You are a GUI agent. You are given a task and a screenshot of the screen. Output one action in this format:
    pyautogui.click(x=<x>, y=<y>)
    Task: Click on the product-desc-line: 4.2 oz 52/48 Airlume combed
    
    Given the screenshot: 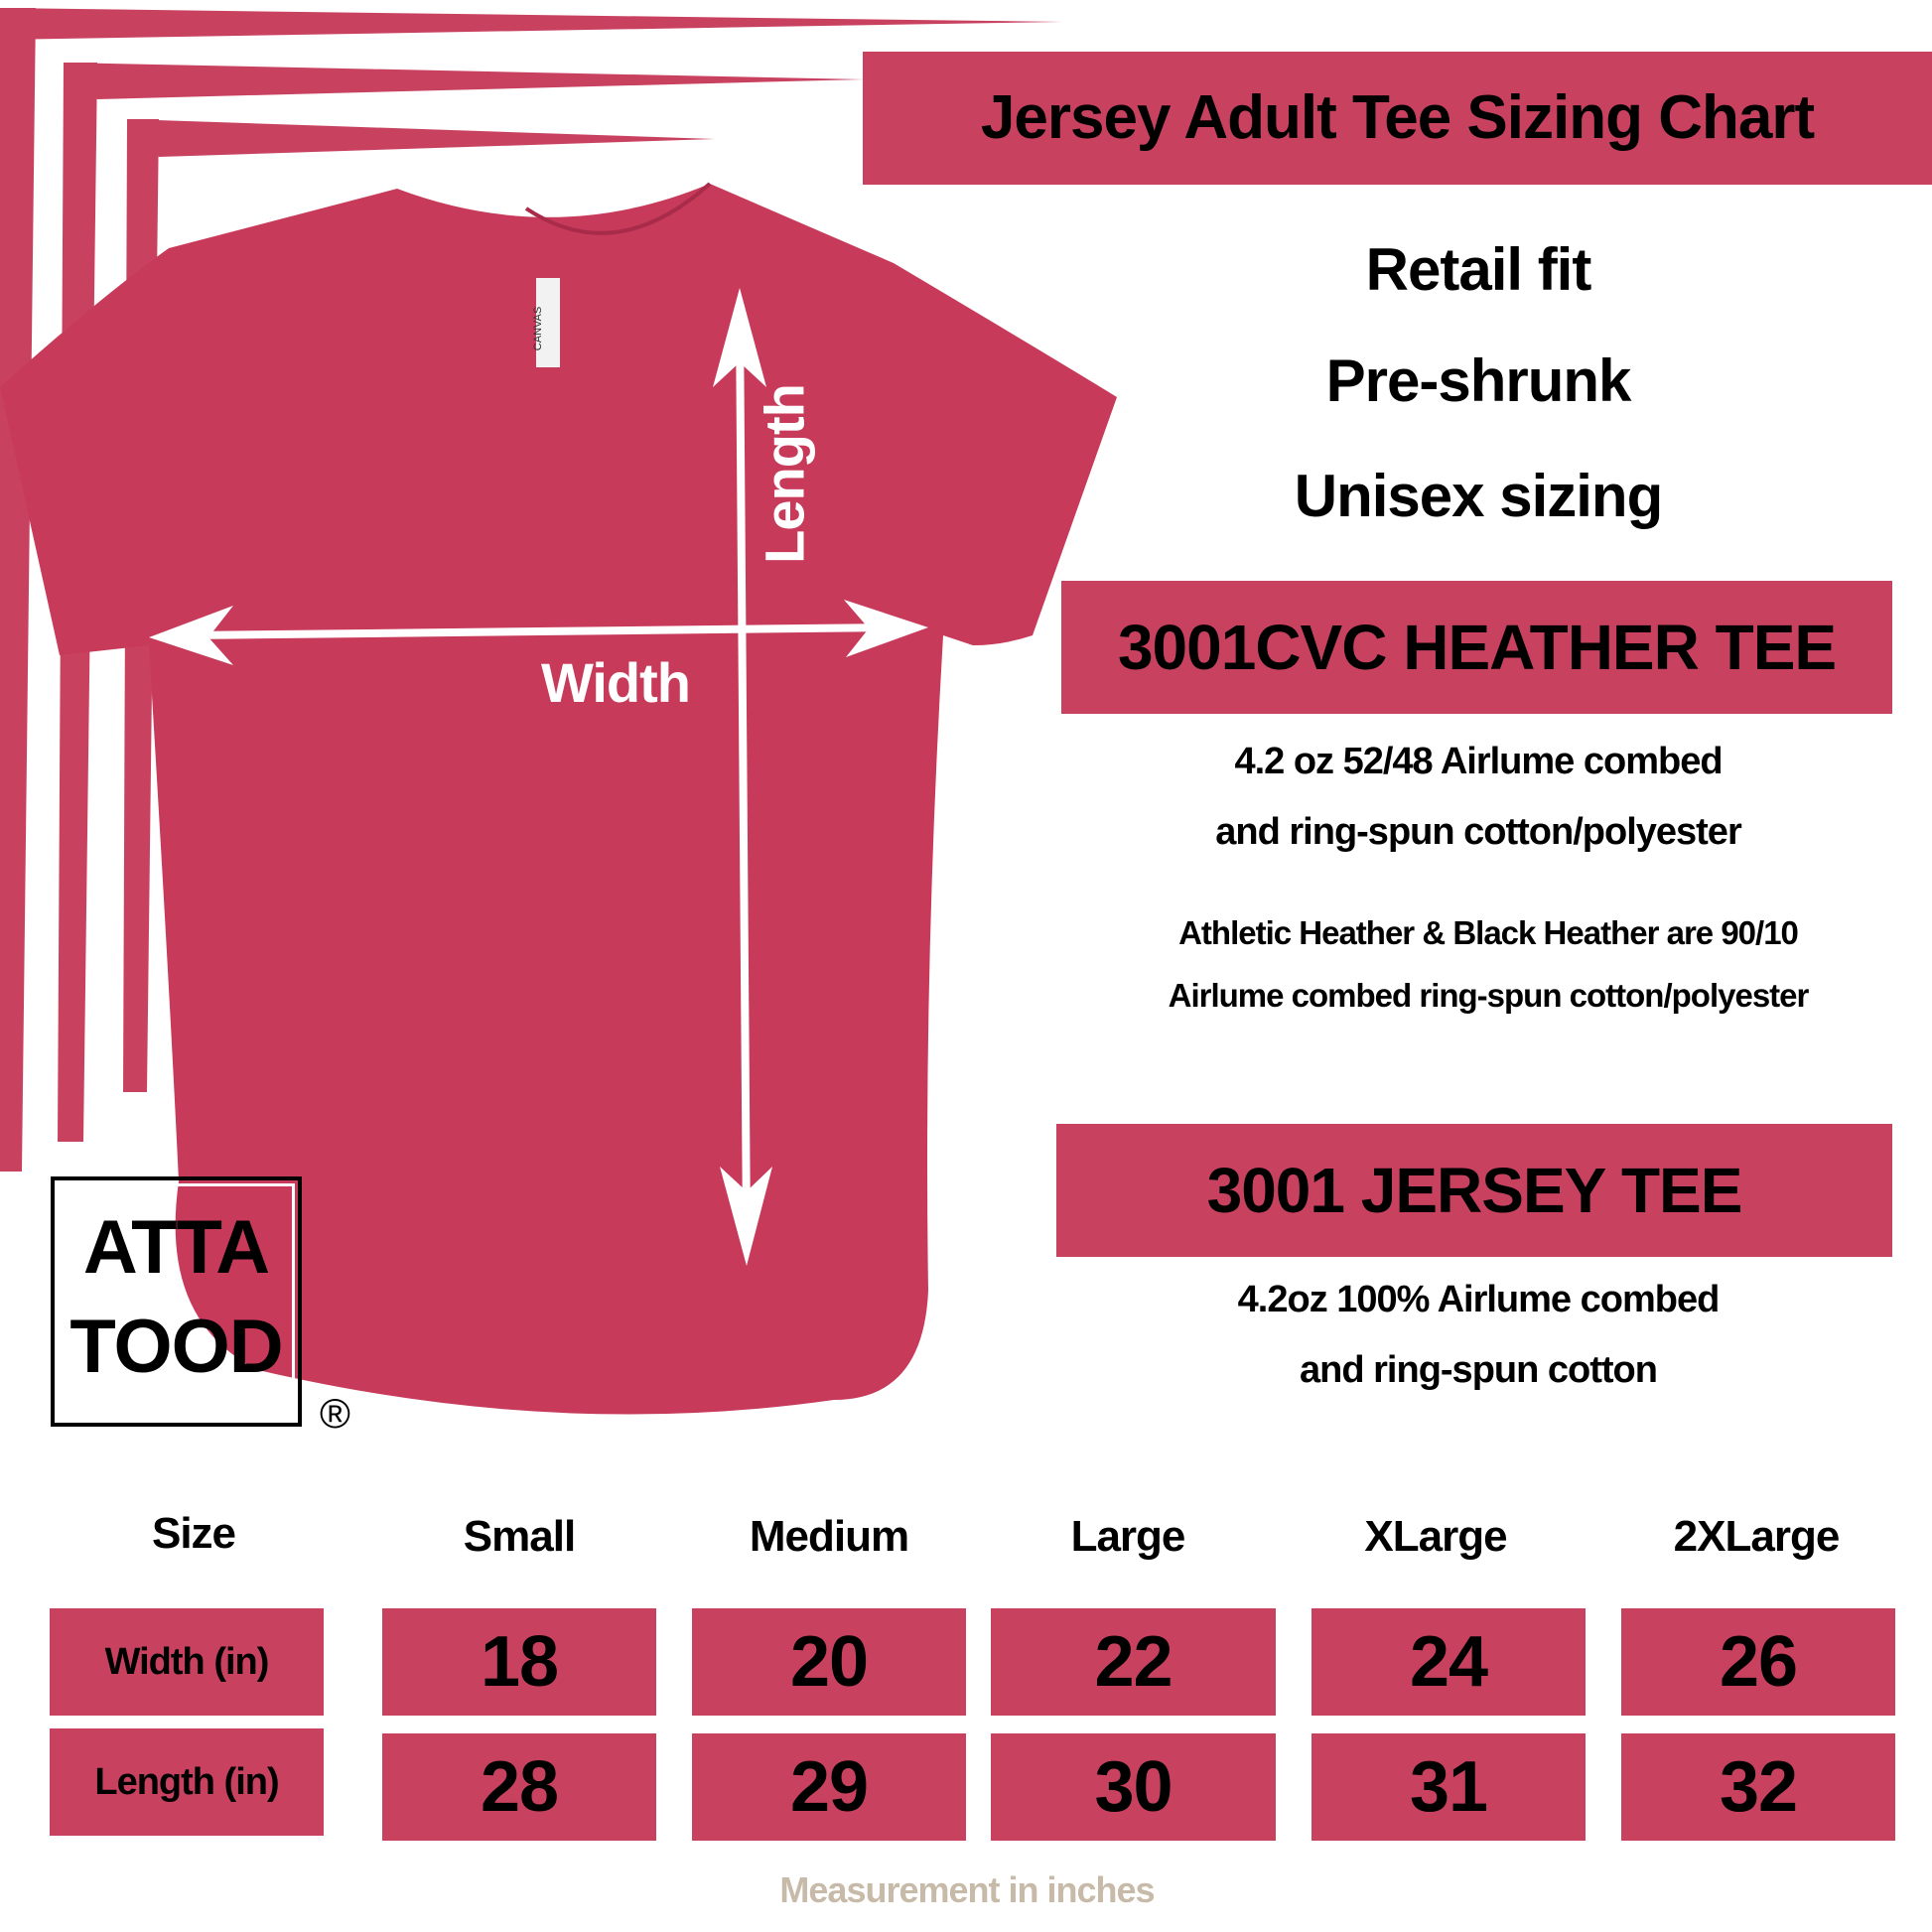 What is the action you would take?
    pyautogui.click(x=1478, y=761)
    